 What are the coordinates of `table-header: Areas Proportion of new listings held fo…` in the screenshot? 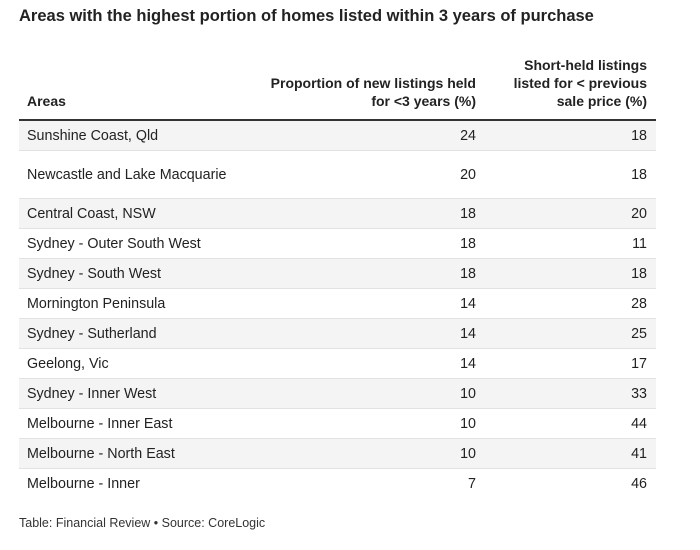 It's located at (337, 87).